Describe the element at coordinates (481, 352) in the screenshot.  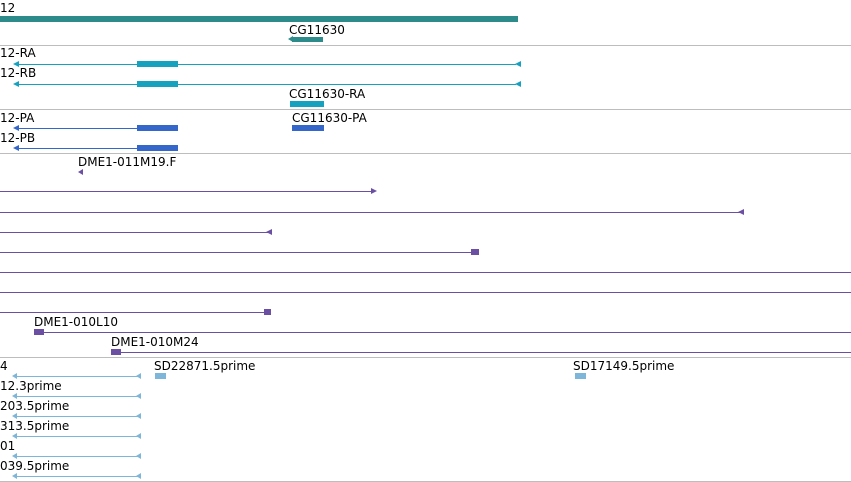
I see `clone-line-010m24` at that location.